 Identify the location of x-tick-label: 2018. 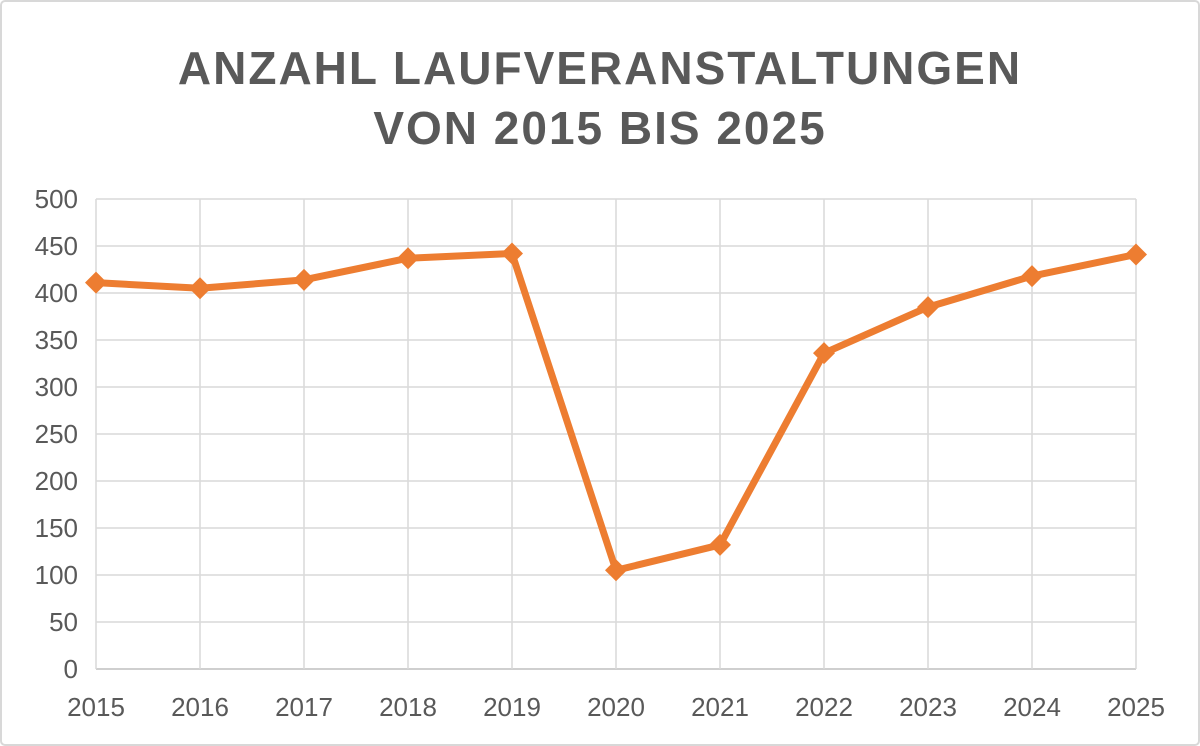
(408, 707).